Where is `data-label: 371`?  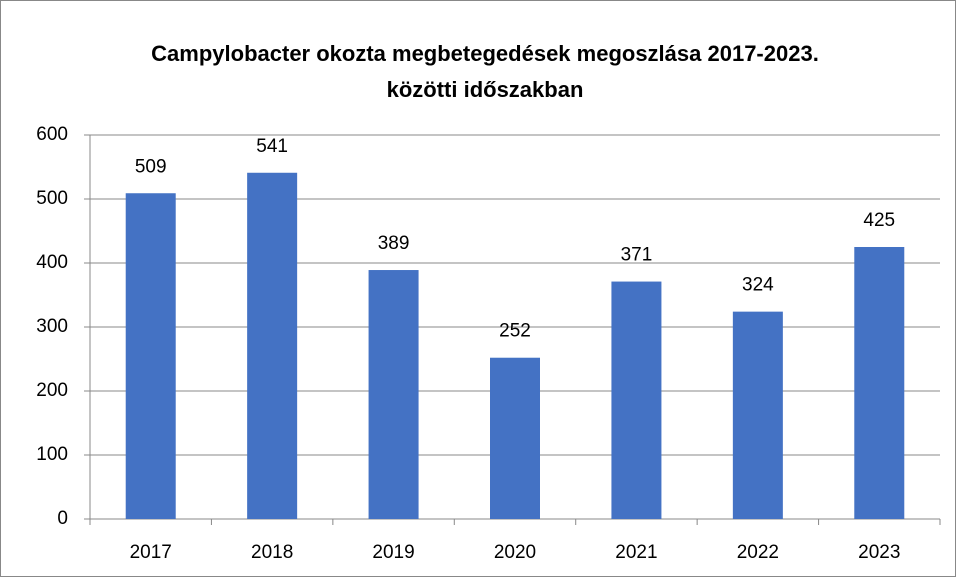
data-label: 371 is located at coordinates (637, 255).